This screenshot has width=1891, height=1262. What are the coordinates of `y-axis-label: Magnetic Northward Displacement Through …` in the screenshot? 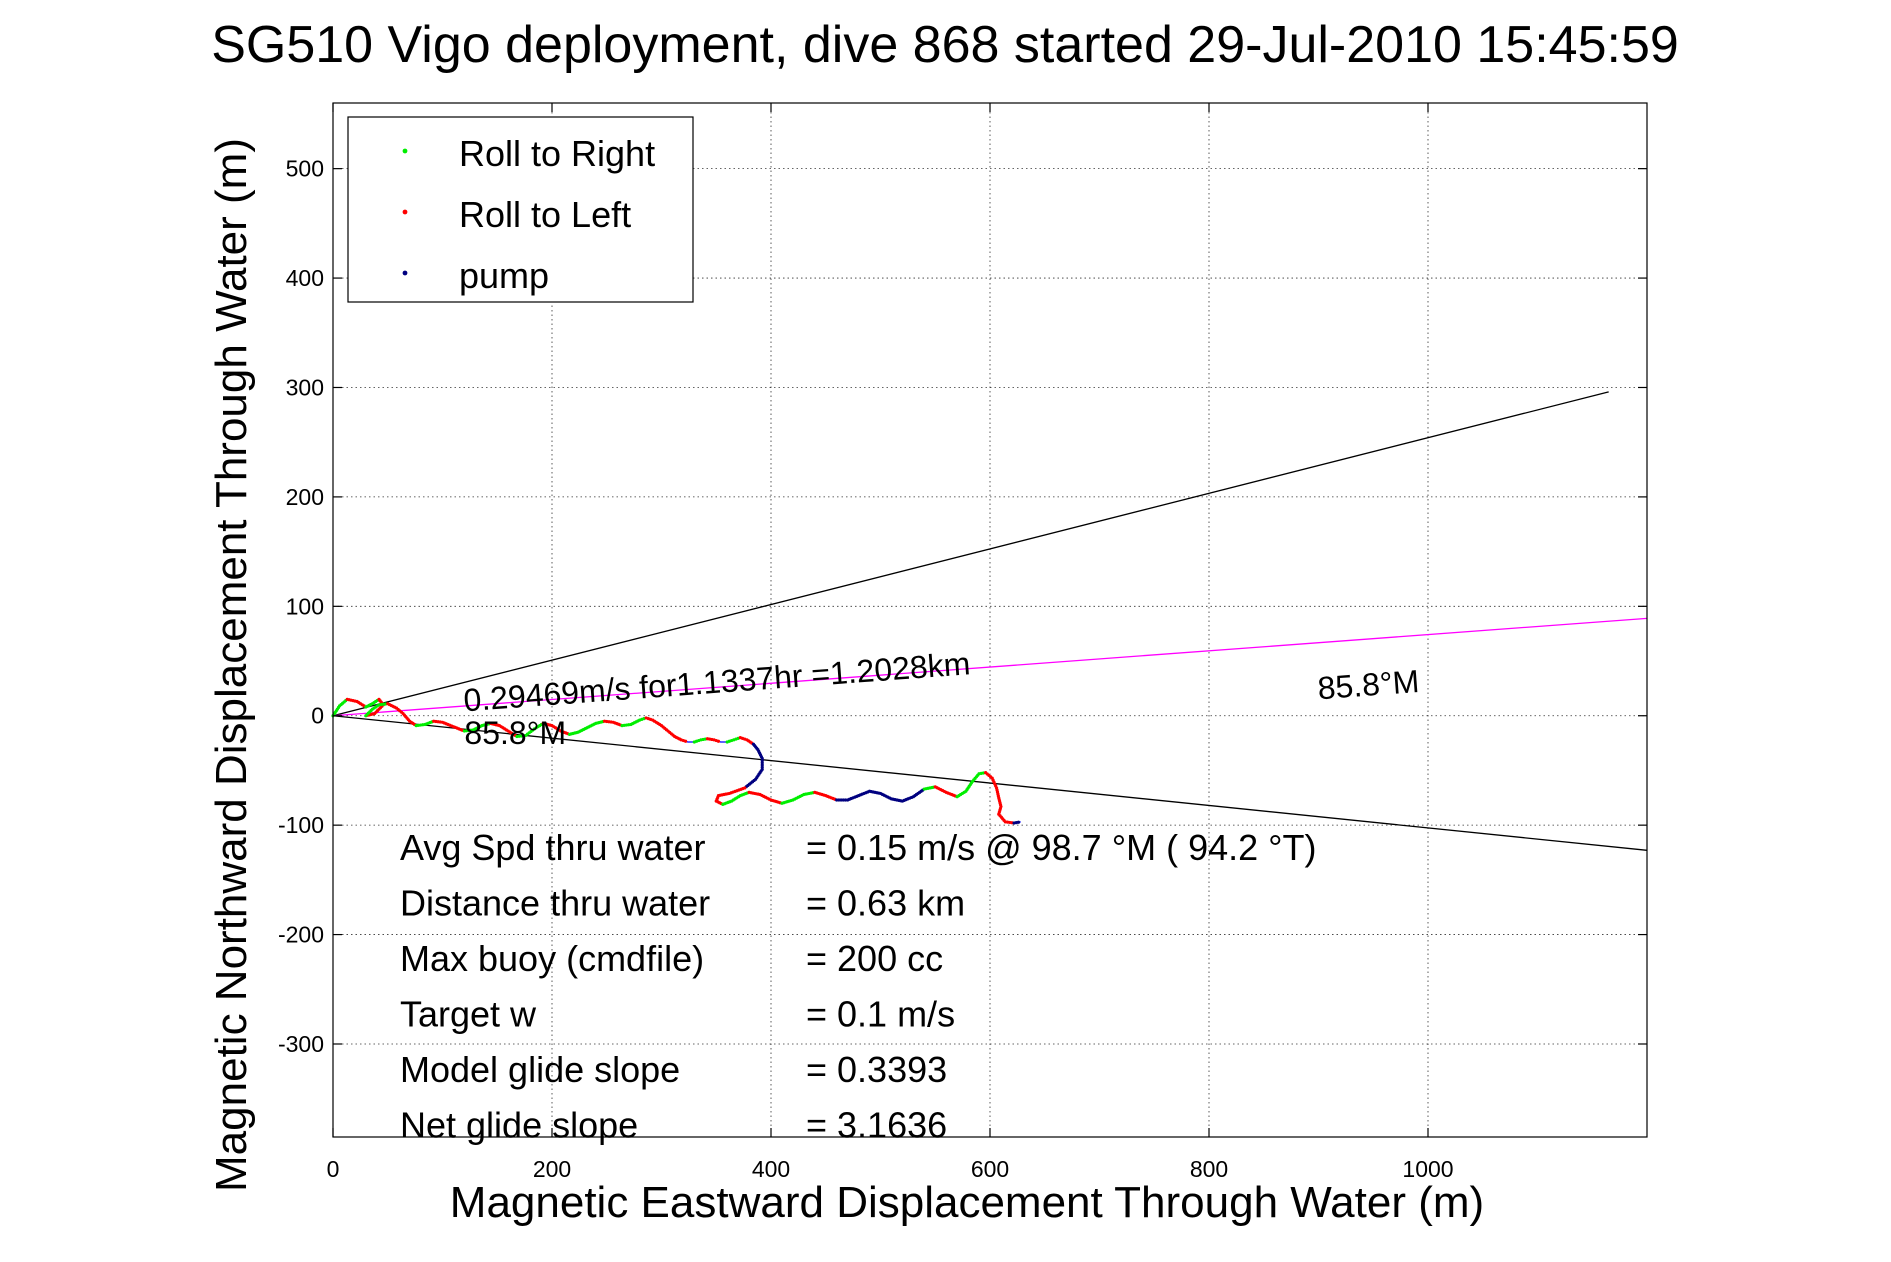 It's located at (231, 665).